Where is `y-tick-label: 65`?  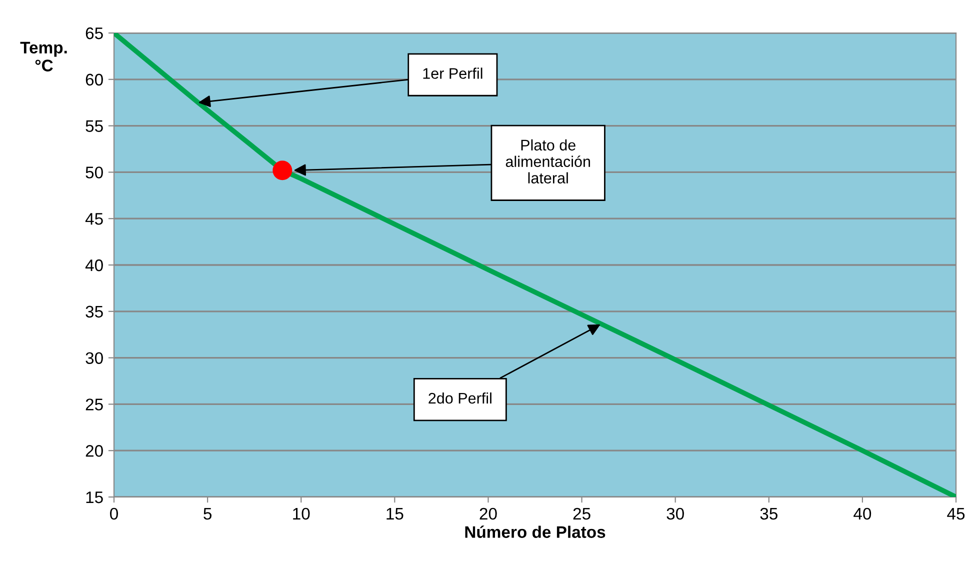 y-tick-label: 65 is located at coordinates (94, 33).